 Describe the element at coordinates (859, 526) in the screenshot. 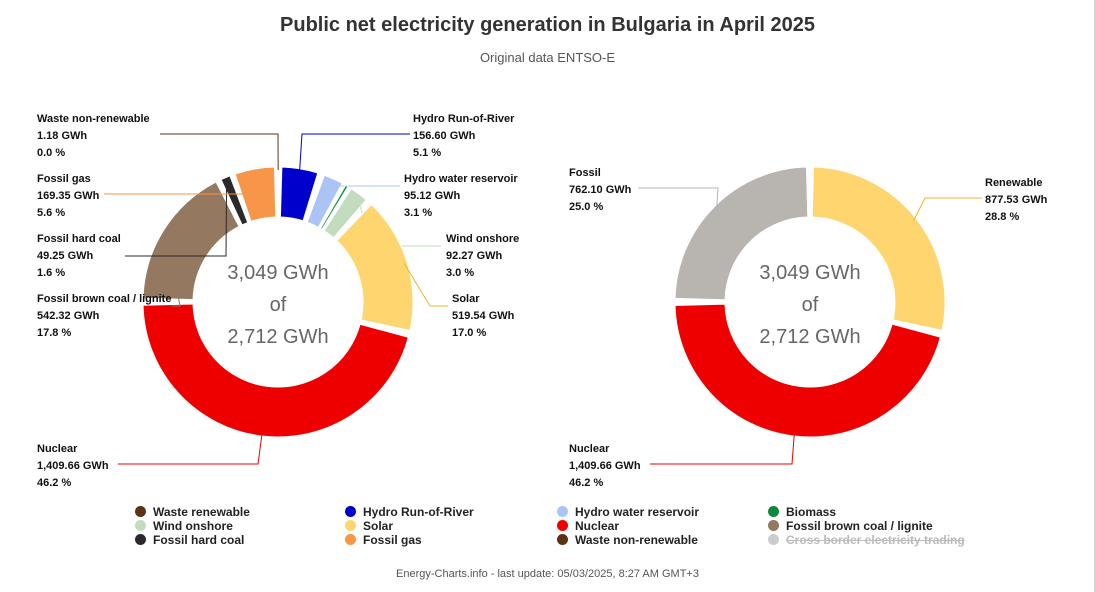

I see `legend-label: Fossil brown coal / lignite` at that location.